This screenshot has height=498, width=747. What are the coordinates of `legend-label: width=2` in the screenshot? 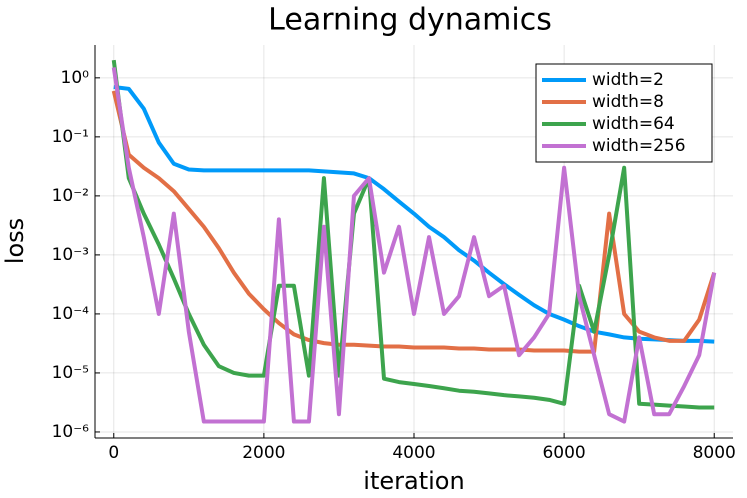 It's located at (628, 80).